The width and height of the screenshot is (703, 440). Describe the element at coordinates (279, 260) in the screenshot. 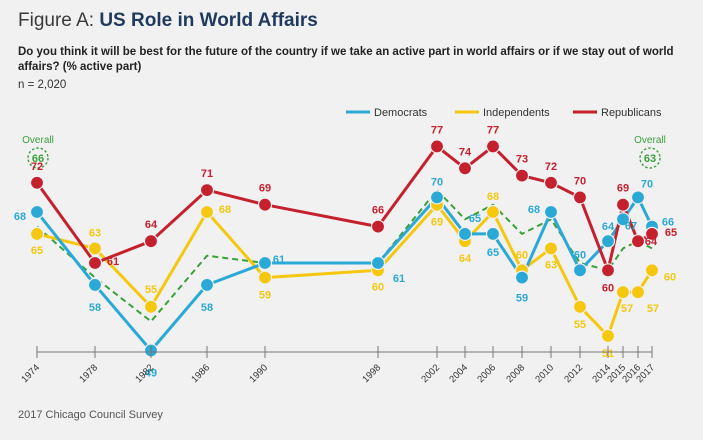

I see `label-democrats-1990: 61` at that location.